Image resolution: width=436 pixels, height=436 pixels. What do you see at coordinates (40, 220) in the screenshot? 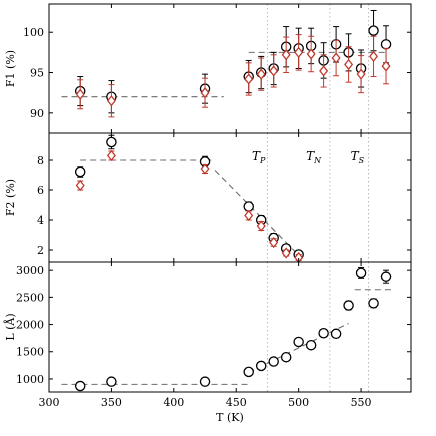
I see `y-tick-label: 4` at bounding box center [40, 220].